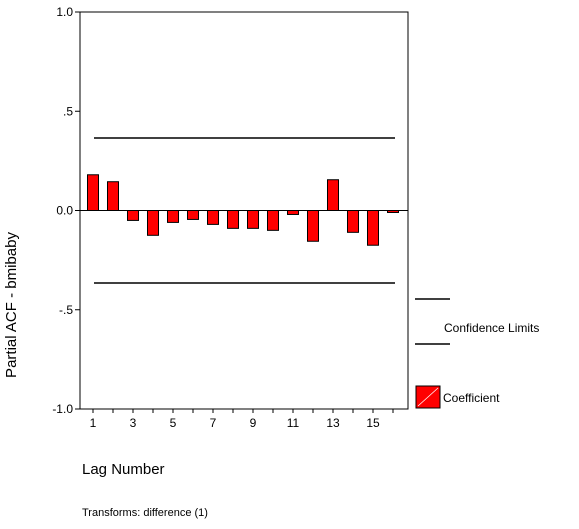 This screenshot has height=529, width=579. What do you see at coordinates (64, 12) in the screenshot?
I see `y-tick-label: 1.0` at bounding box center [64, 12].